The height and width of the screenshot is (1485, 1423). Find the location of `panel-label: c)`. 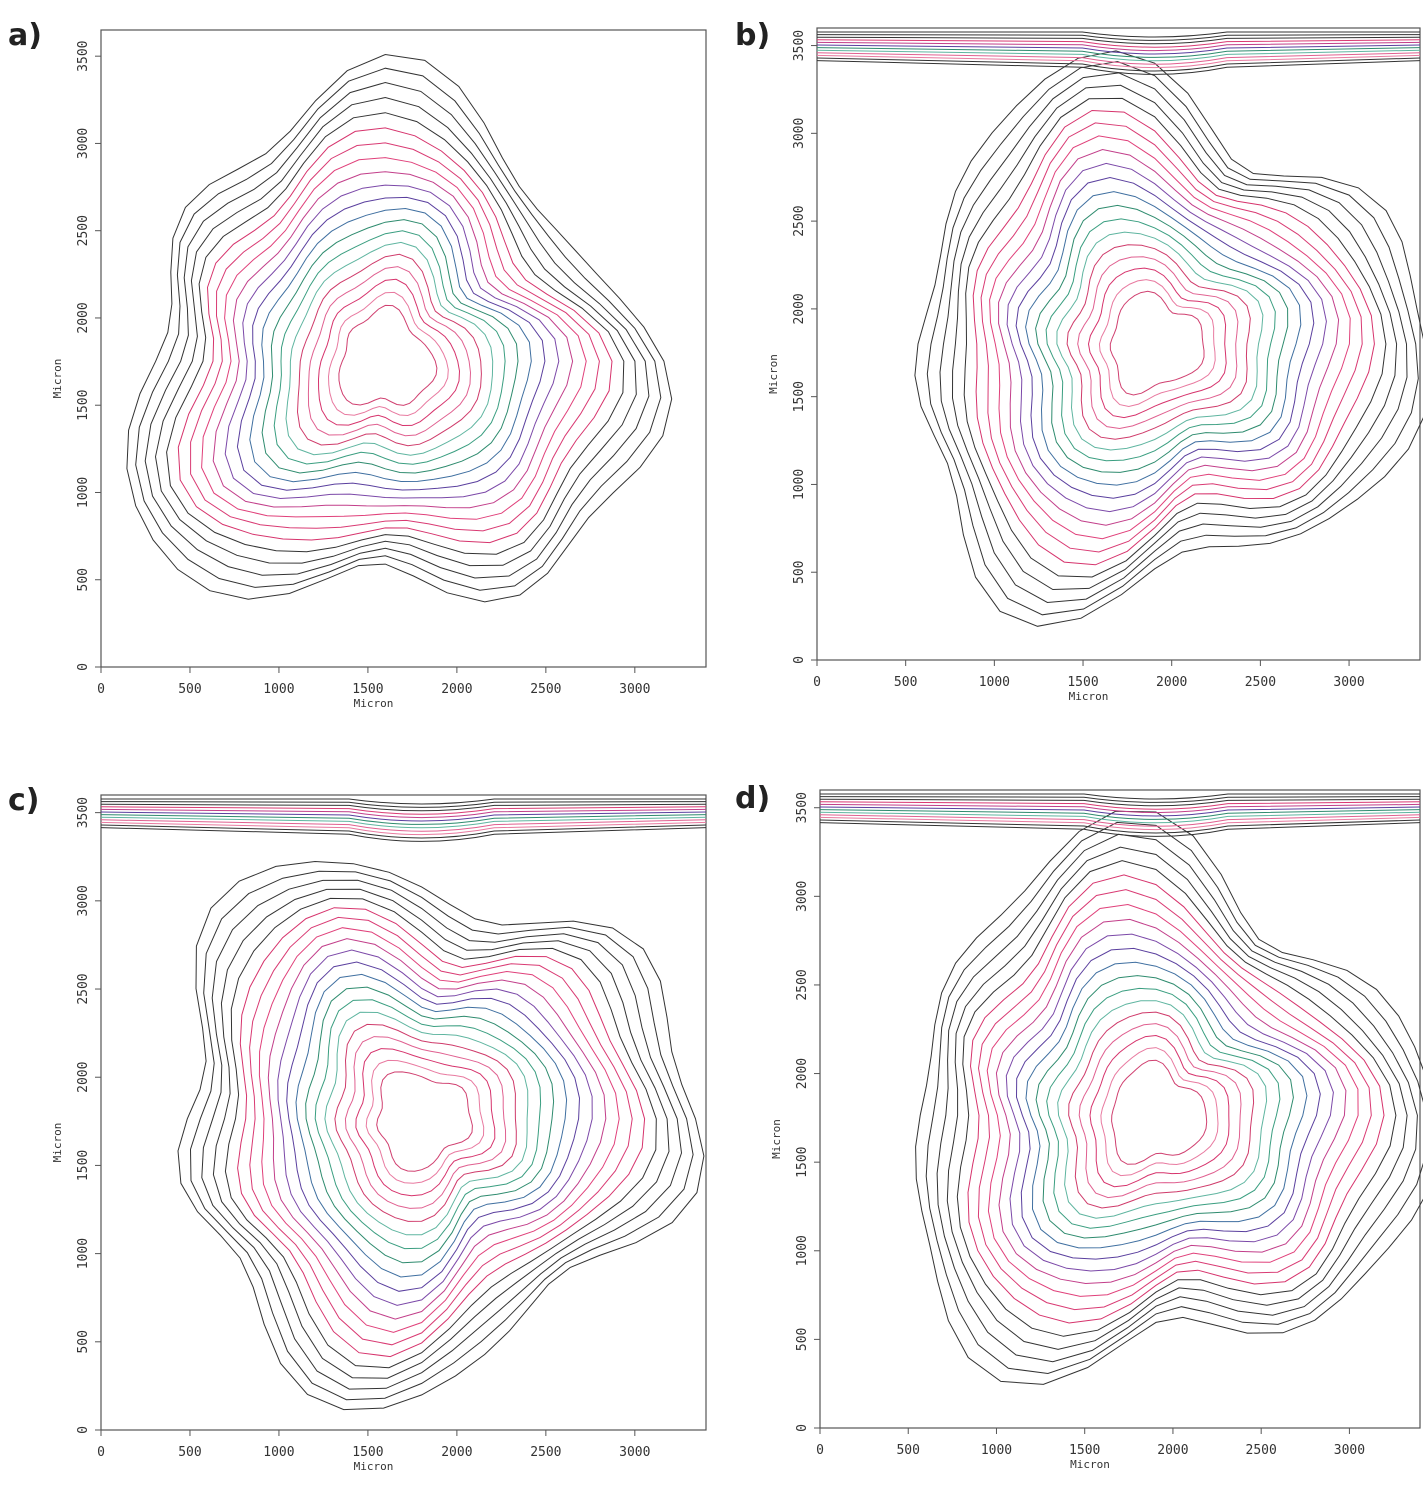

panel-label: c) is located at coordinates (24, 800).